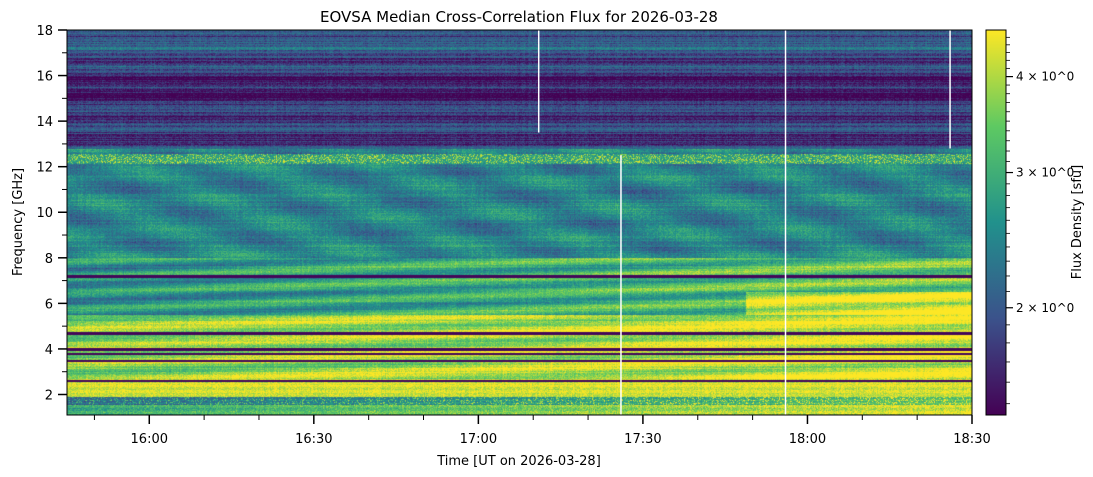 This screenshot has width=1093, height=477. I want to click on y-axis: 2 4 6 8 10 12 14 16 18, so click(51, 213).